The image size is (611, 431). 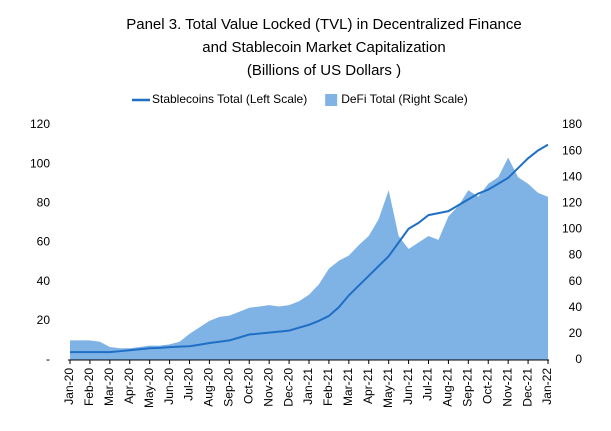 What do you see at coordinates (428, 384) in the screenshot?
I see `x-tick-label: Jul-21` at bounding box center [428, 384].